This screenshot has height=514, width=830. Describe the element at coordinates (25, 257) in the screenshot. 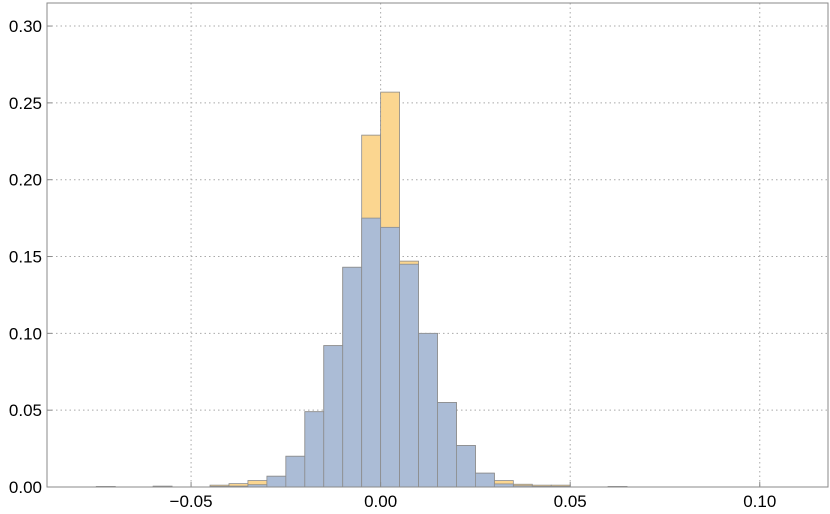

I see `y-tick-label-3: 0.15` at that location.